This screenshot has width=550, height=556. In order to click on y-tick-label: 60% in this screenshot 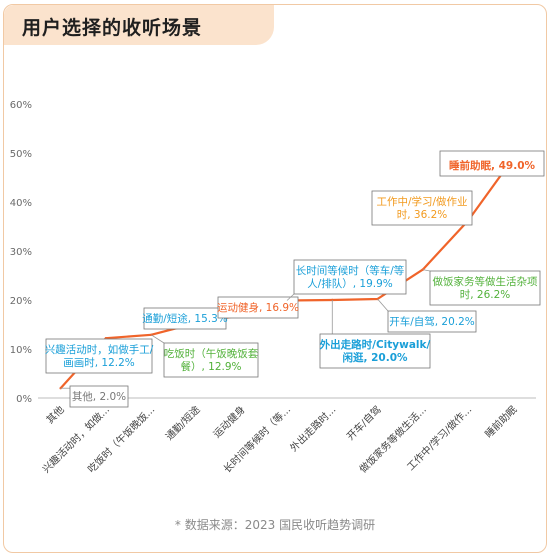, I will do `click(21, 105)`.